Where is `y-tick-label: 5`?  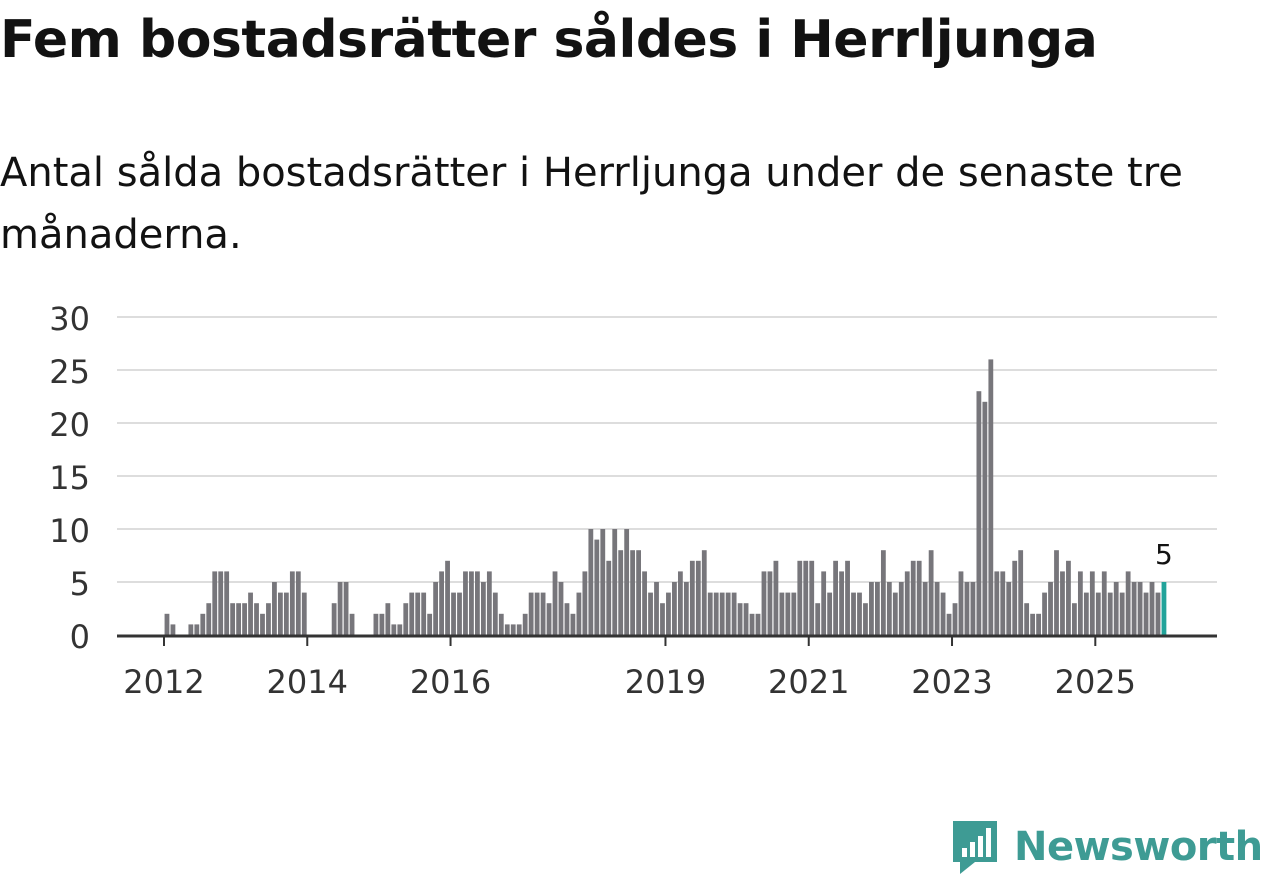 y-tick-label: 5 is located at coordinates (80, 584).